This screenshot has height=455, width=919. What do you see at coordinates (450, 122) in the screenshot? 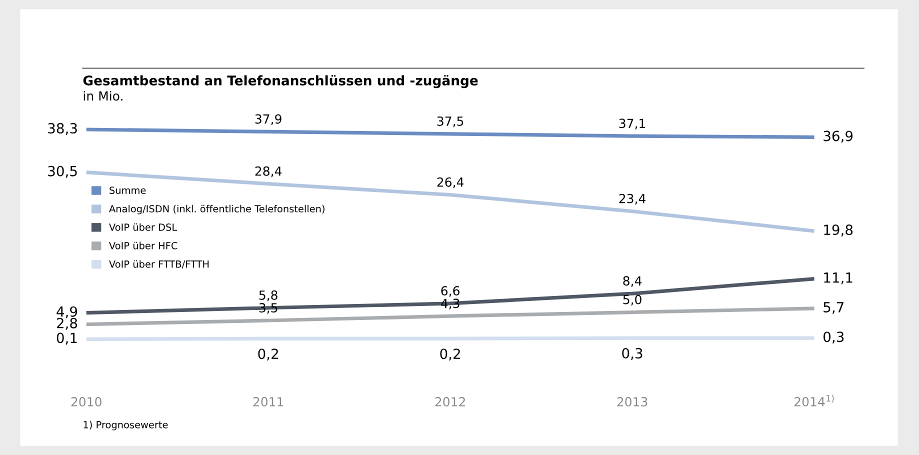
I see `data-label: 37,5` at bounding box center [450, 122].